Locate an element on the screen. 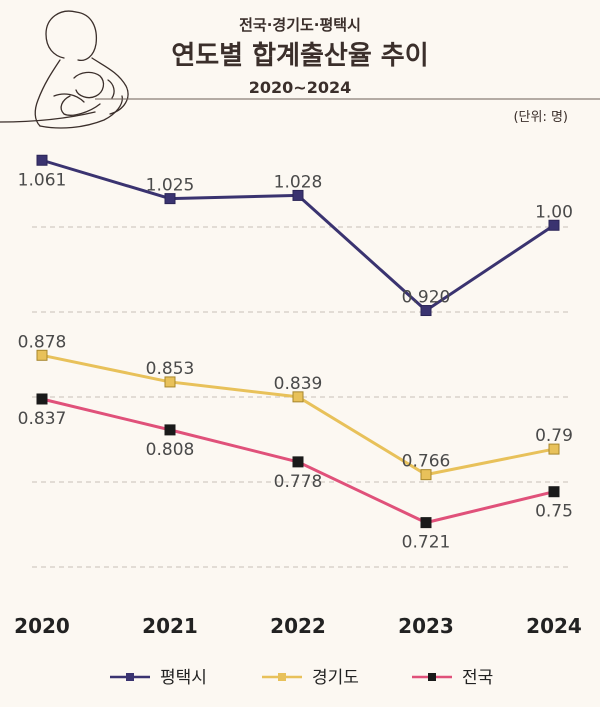  data-label-pyeongtaek: 1.028 is located at coordinates (298, 182).